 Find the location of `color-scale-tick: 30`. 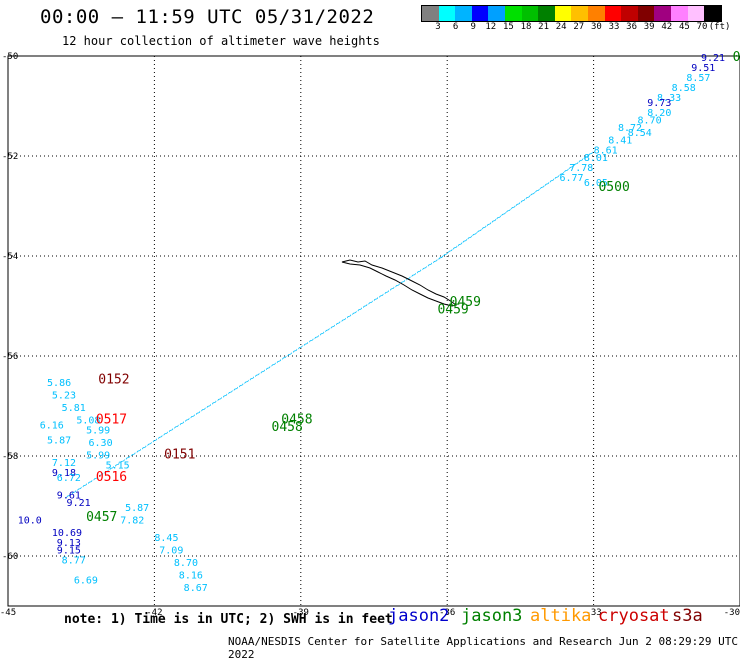

color-scale-tick: 30 is located at coordinates (596, 27).